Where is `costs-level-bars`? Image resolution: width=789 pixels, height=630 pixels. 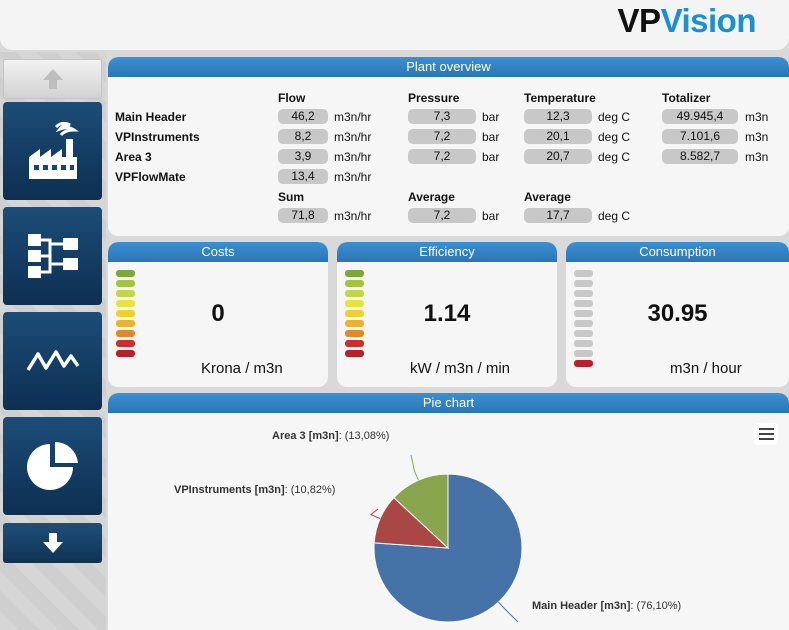 costs-level-bars is located at coordinates (126, 315).